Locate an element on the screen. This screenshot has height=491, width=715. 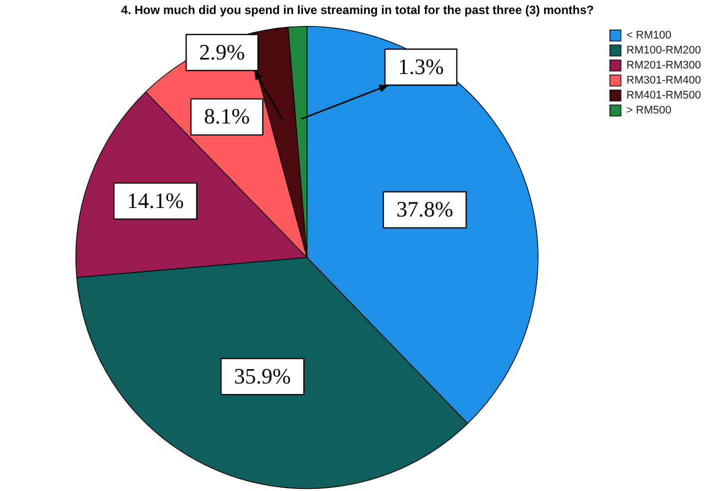
data-label: 8.1% is located at coordinates (227, 116).